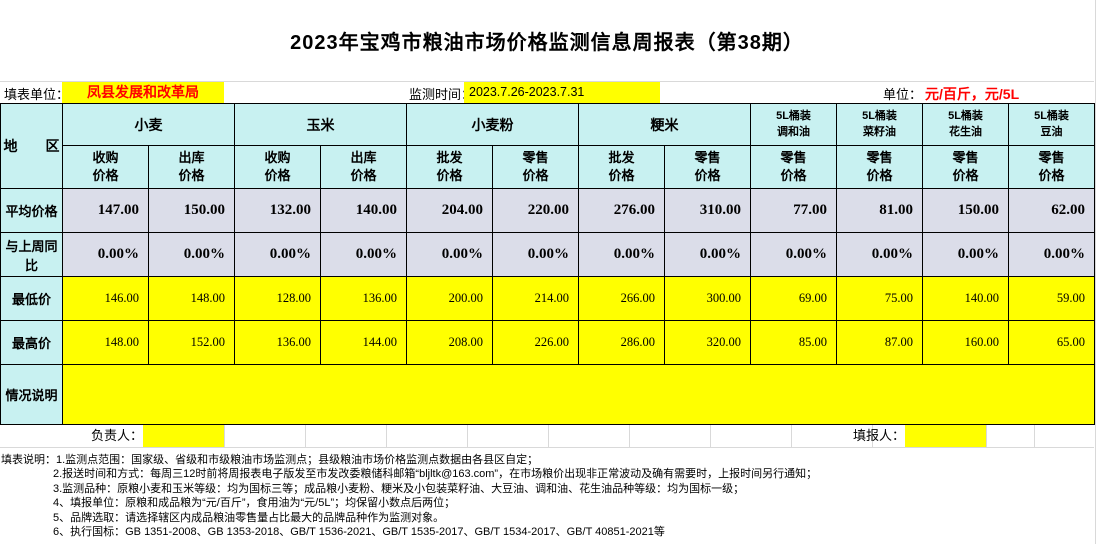 The width and height of the screenshot is (1099, 544). What do you see at coordinates (31, 146) in the screenshot?
I see `region-header: 地 区` at bounding box center [31, 146].